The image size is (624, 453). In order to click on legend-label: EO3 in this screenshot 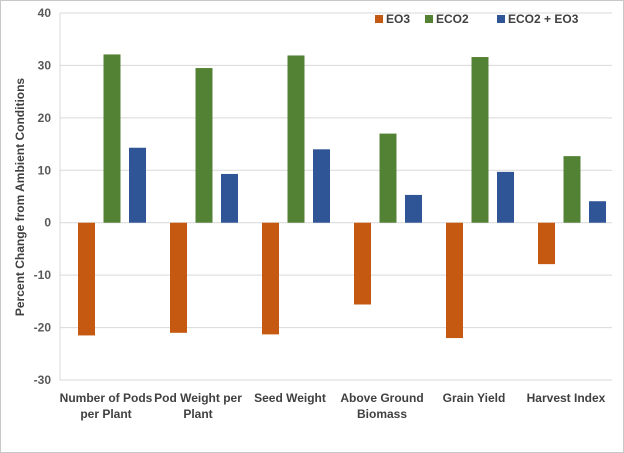, I will do `click(398, 19)`.